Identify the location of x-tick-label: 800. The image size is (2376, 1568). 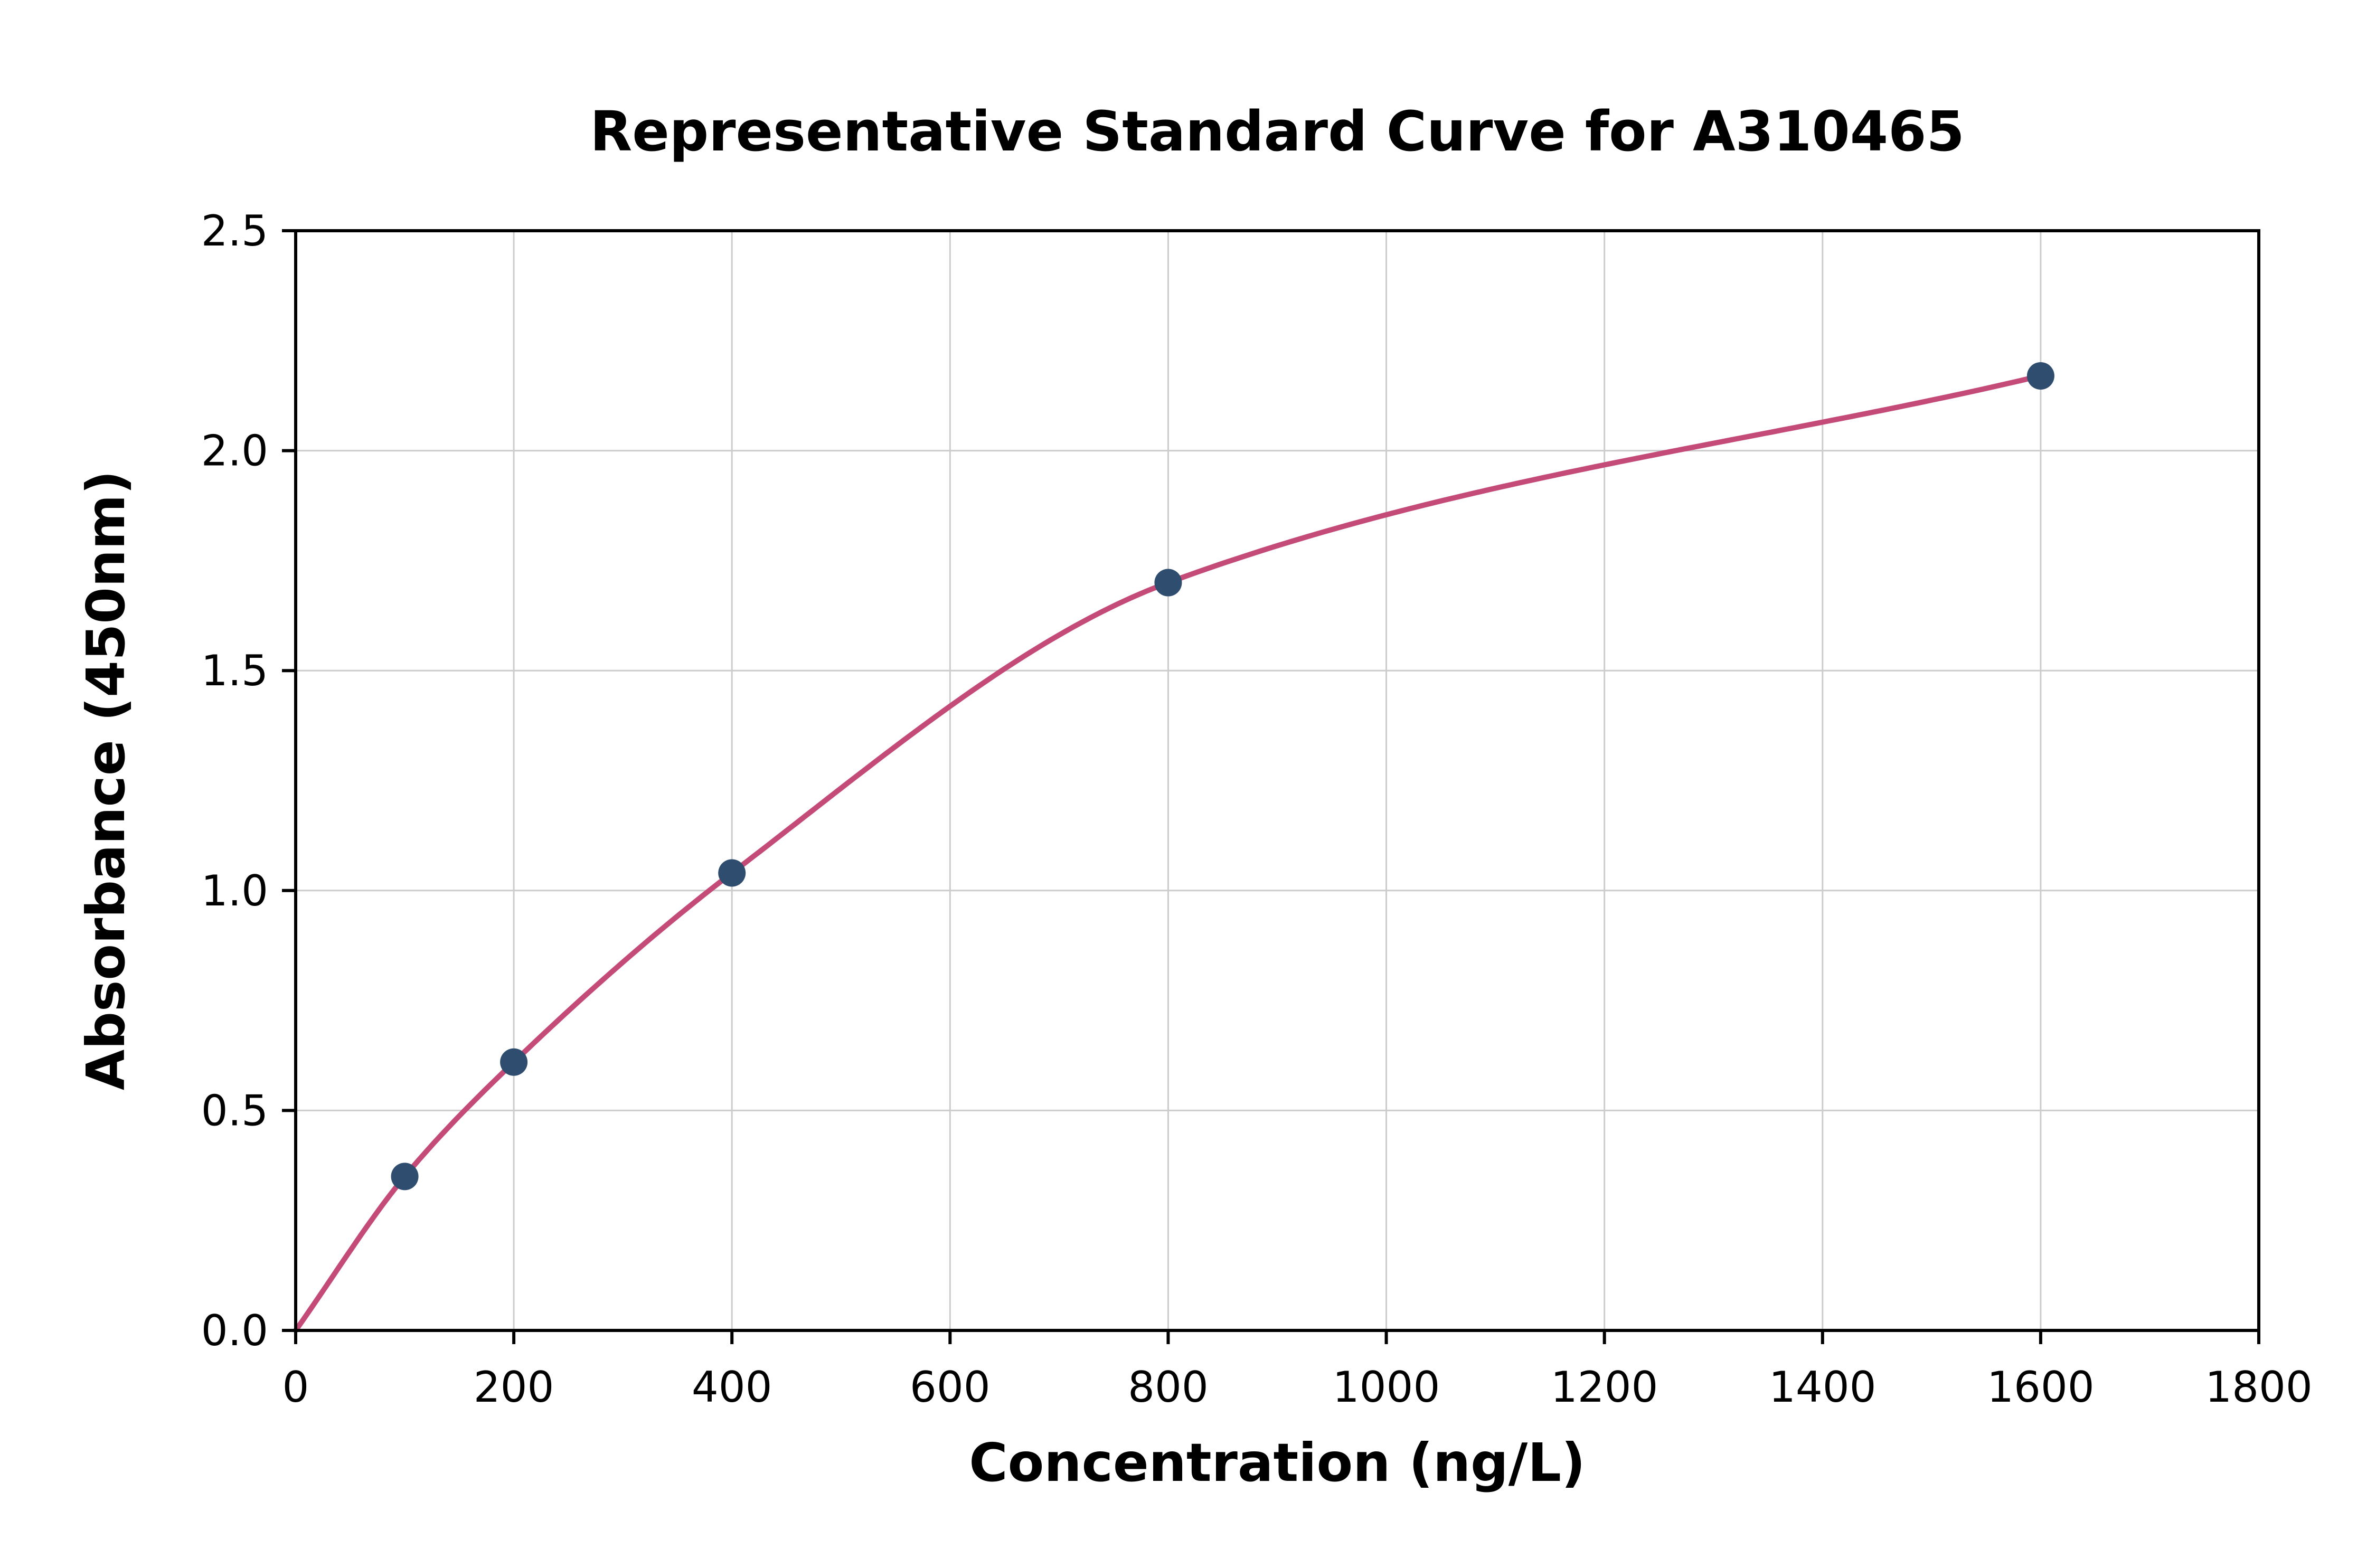
(1169, 1387).